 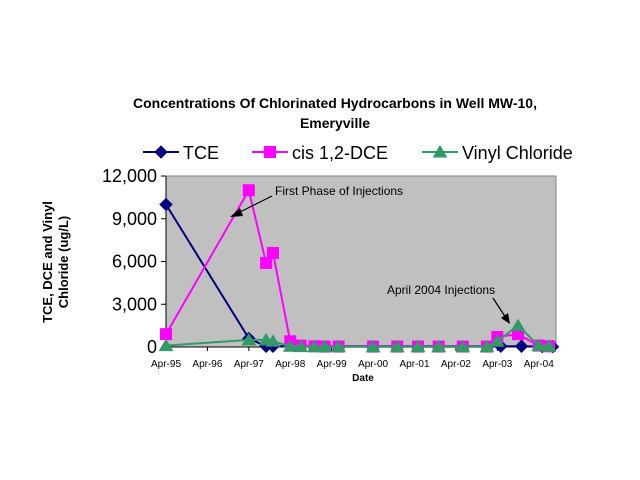 What do you see at coordinates (517, 153) in the screenshot?
I see `legend-label-vinyl-chloride: Vinyl Chloride` at bounding box center [517, 153].